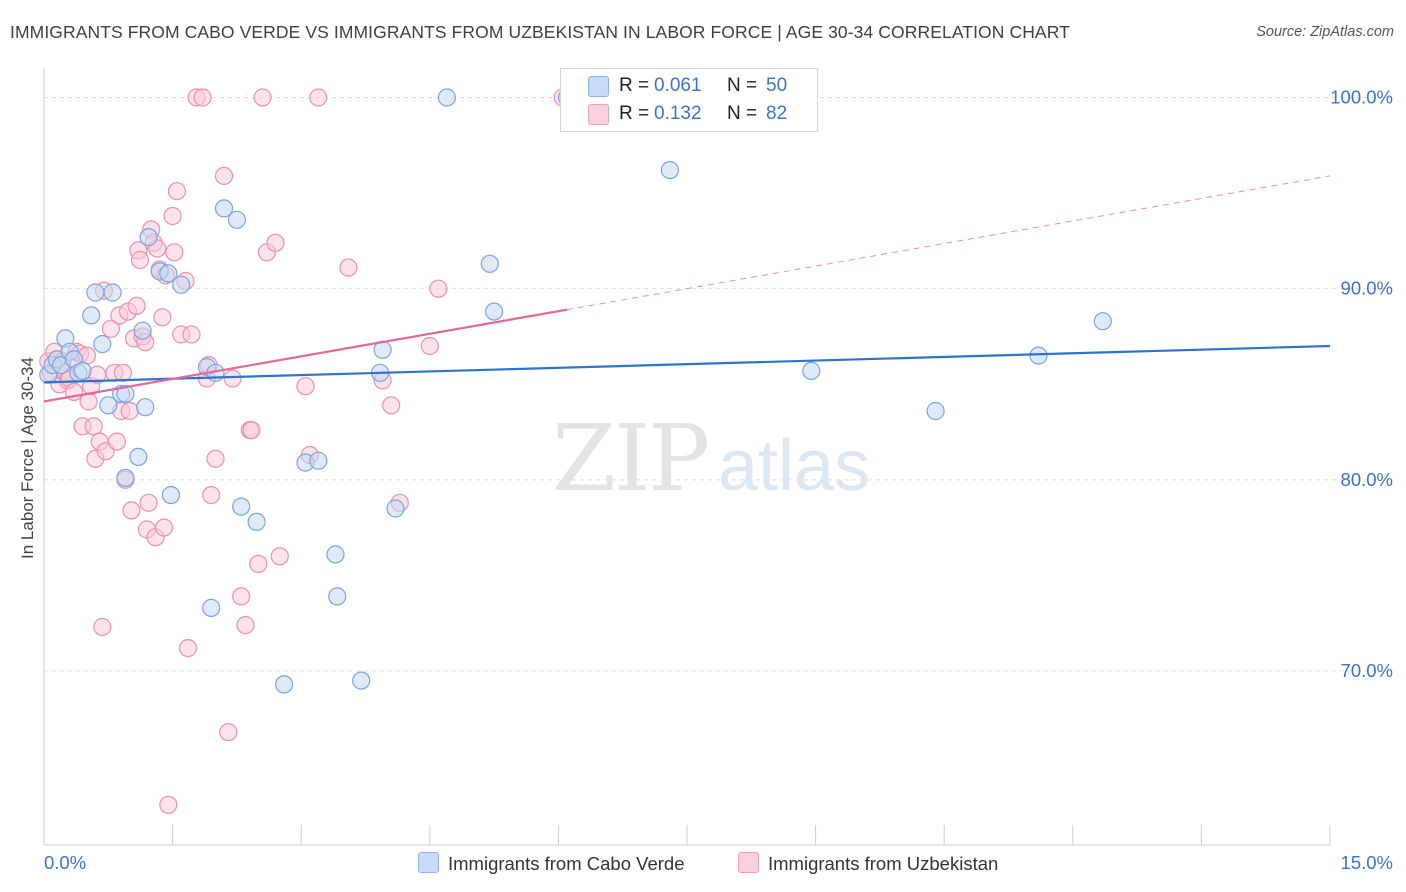 Image resolution: width=1406 pixels, height=892 pixels. I want to click on n-value: 50, so click(777, 85).